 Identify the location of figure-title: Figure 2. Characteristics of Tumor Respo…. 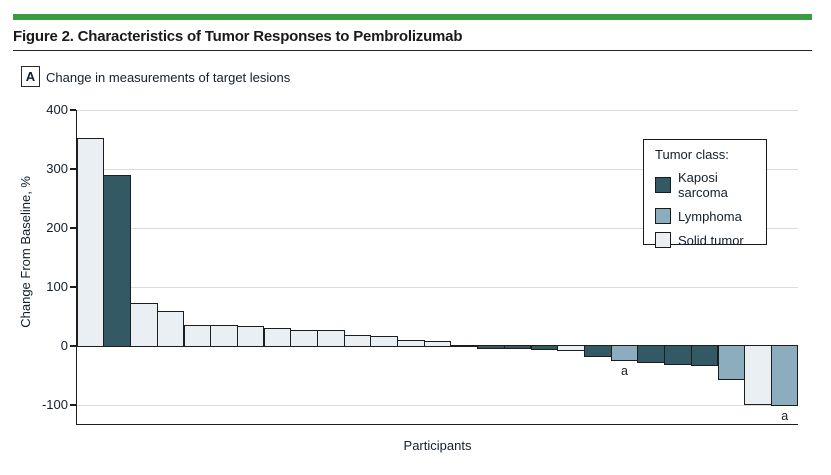
(238, 36).